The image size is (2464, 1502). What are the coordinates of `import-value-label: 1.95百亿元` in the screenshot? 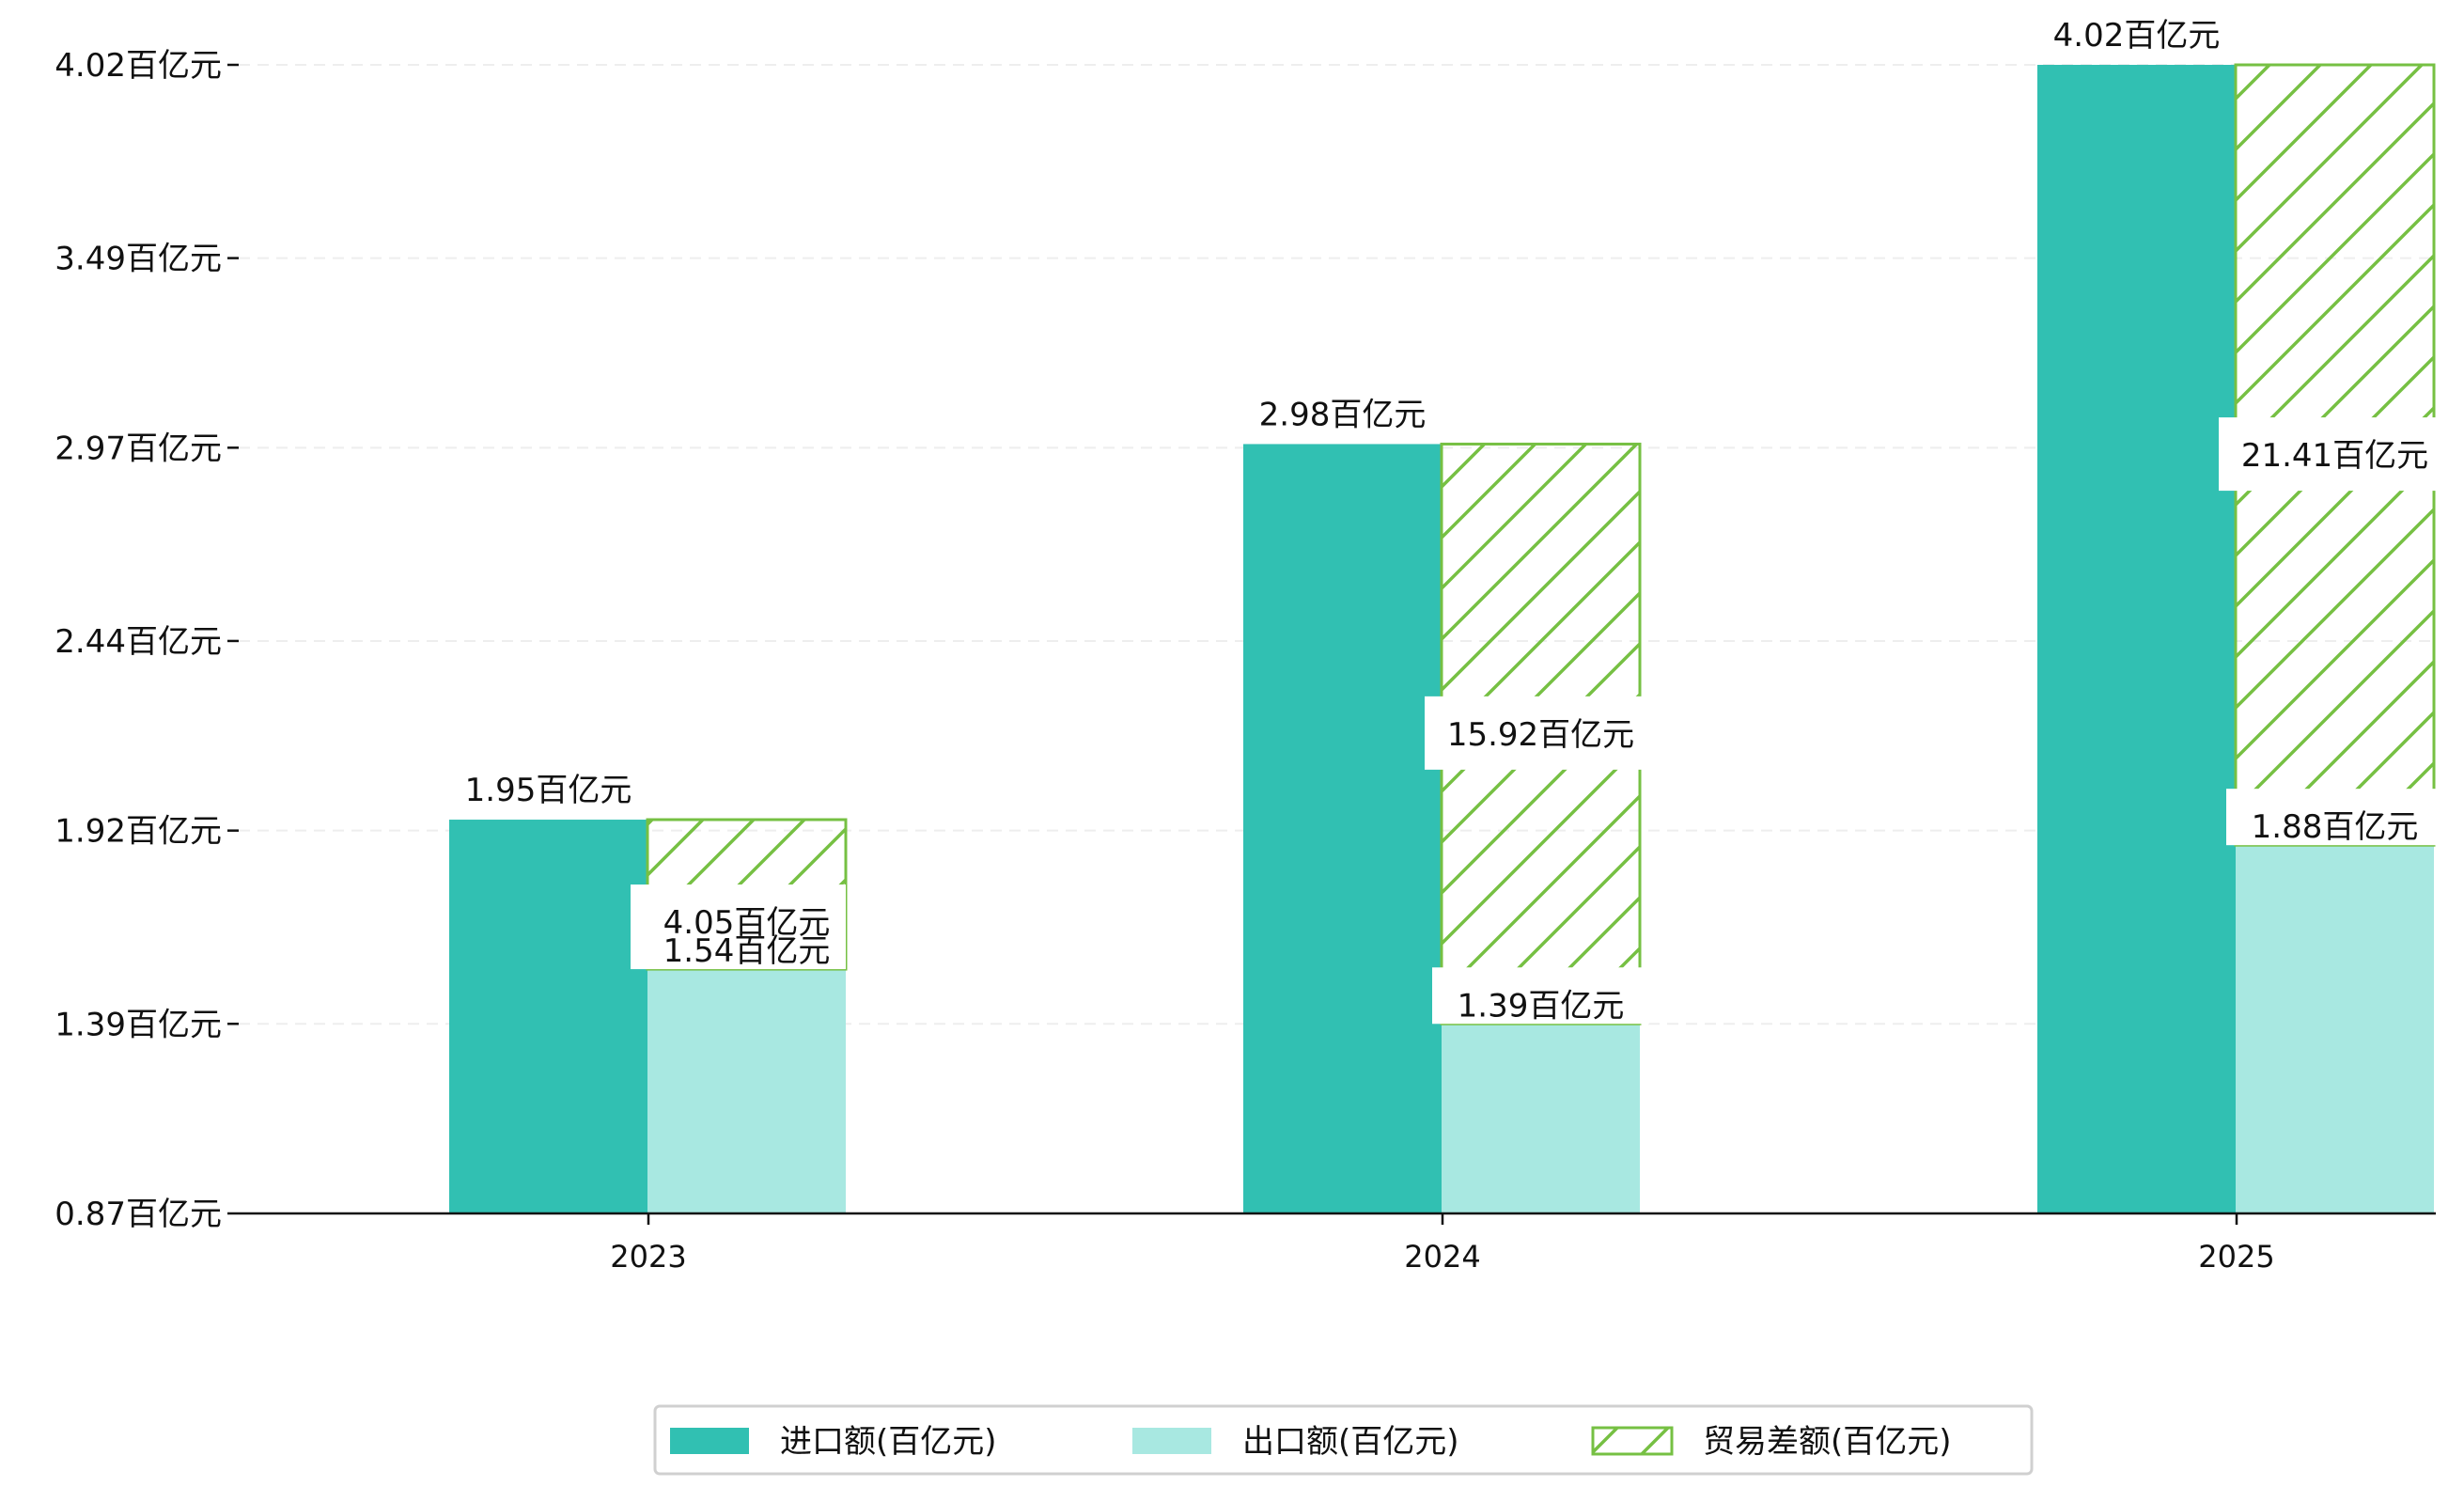 It's located at (548, 790).